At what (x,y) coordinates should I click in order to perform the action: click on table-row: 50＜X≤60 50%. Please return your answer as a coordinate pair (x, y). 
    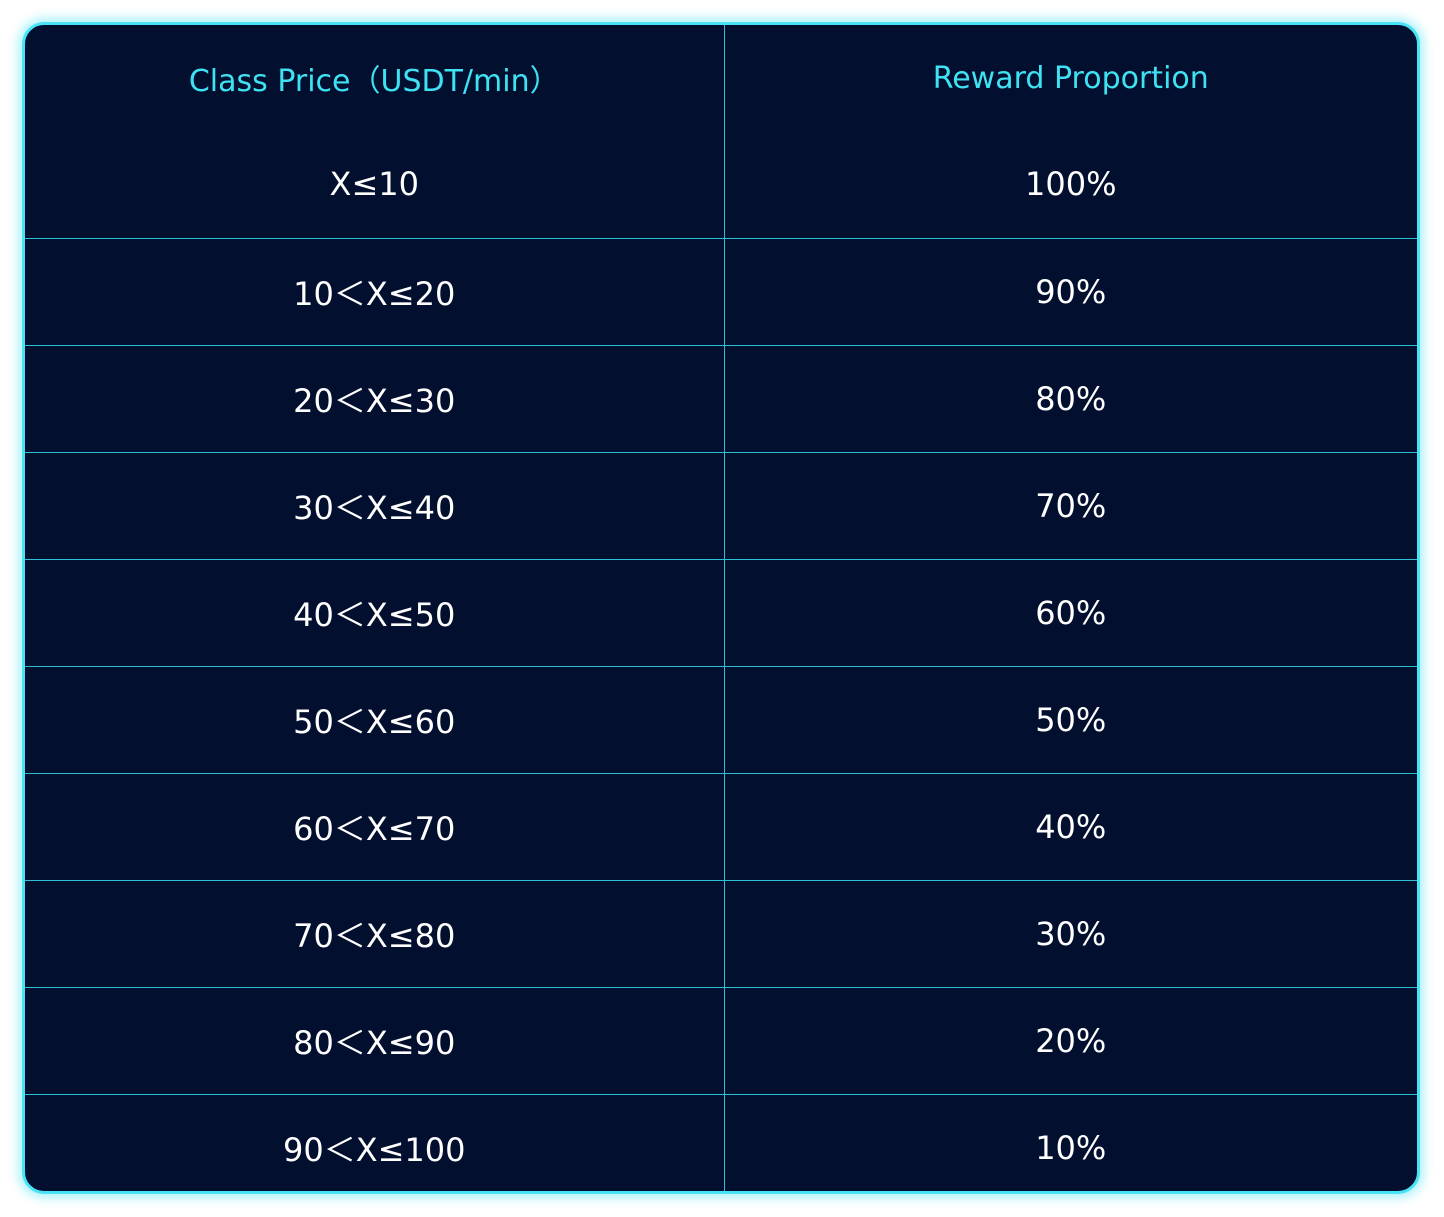
    Looking at the image, I should click on (721, 719).